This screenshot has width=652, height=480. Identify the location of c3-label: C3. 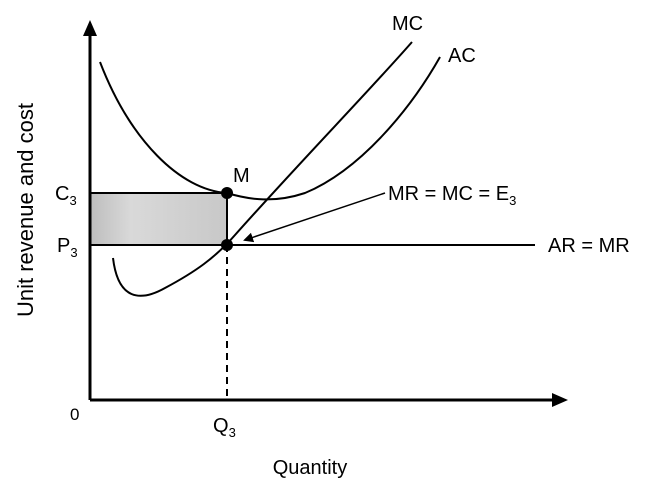
(66, 195).